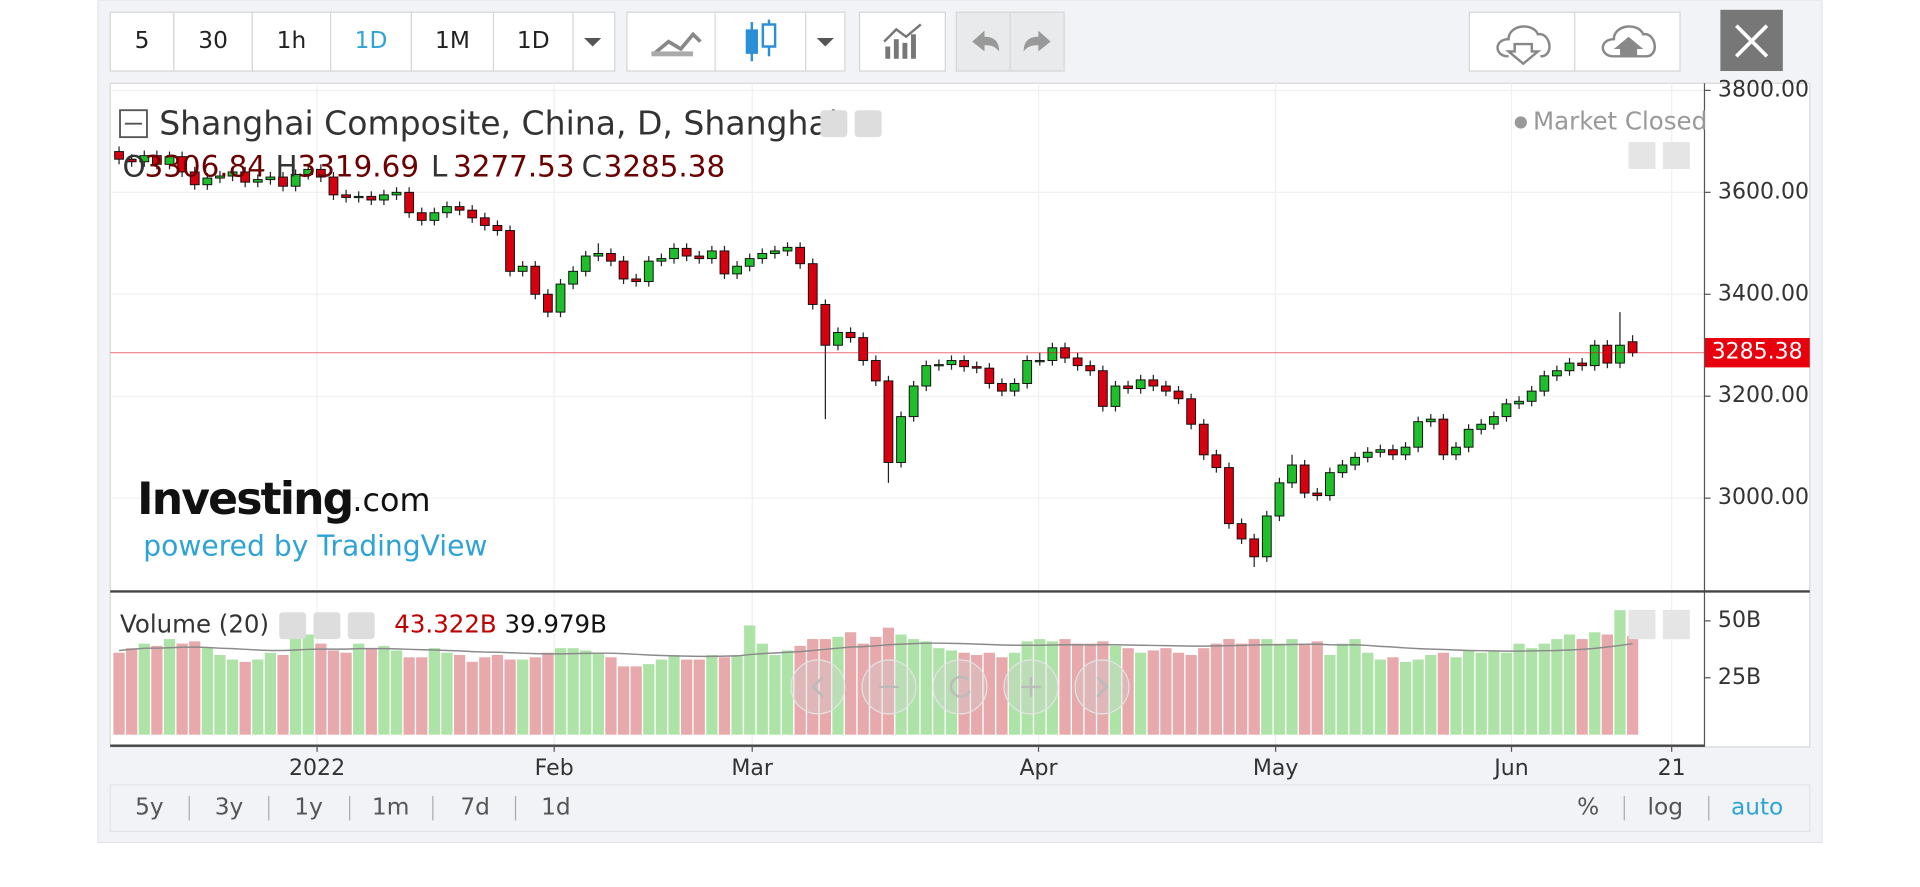 This screenshot has width=1920, height=887. What do you see at coordinates (556, 807) in the screenshot?
I see `range-button: 1d` at bounding box center [556, 807].